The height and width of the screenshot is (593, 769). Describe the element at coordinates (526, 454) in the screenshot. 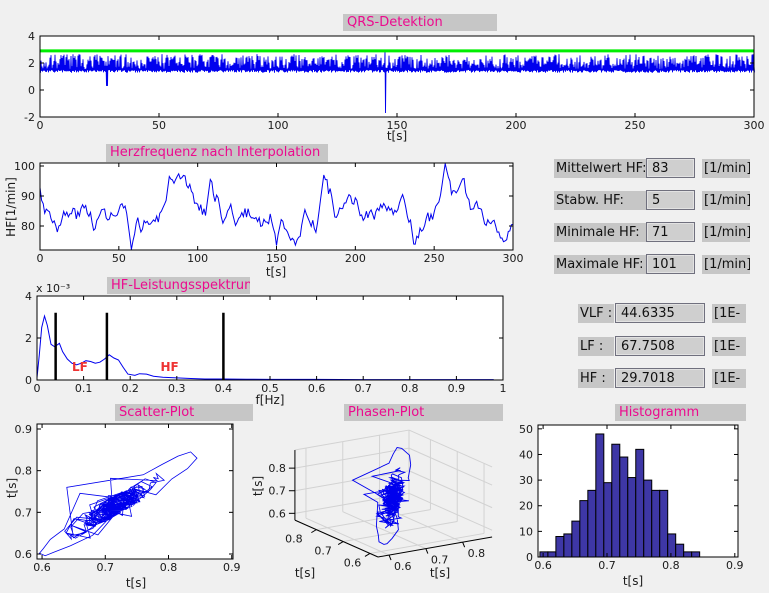

I see `svg-text: 40` at that location.